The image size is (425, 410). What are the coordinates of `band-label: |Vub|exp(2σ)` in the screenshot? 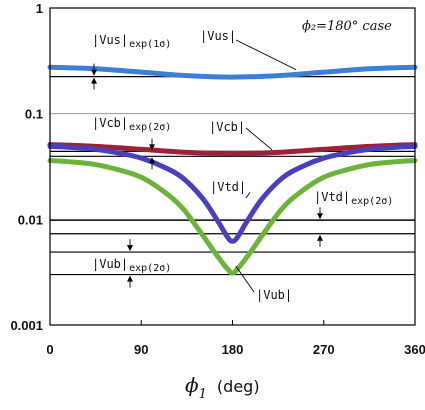 It's located at (131, 265).